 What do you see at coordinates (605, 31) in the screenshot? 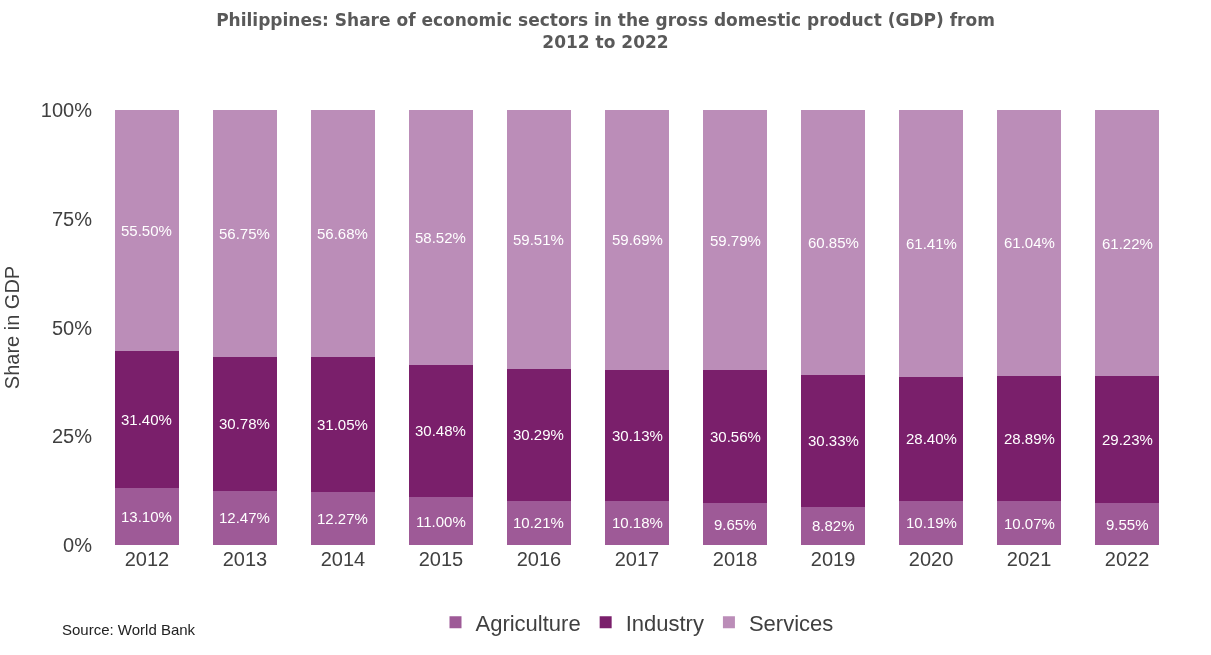
I see `chart-title: Philippines: Share of economic sectors in the gross domestic product (GDP) from 2012 to 2022` at bounding box center [605, 31].